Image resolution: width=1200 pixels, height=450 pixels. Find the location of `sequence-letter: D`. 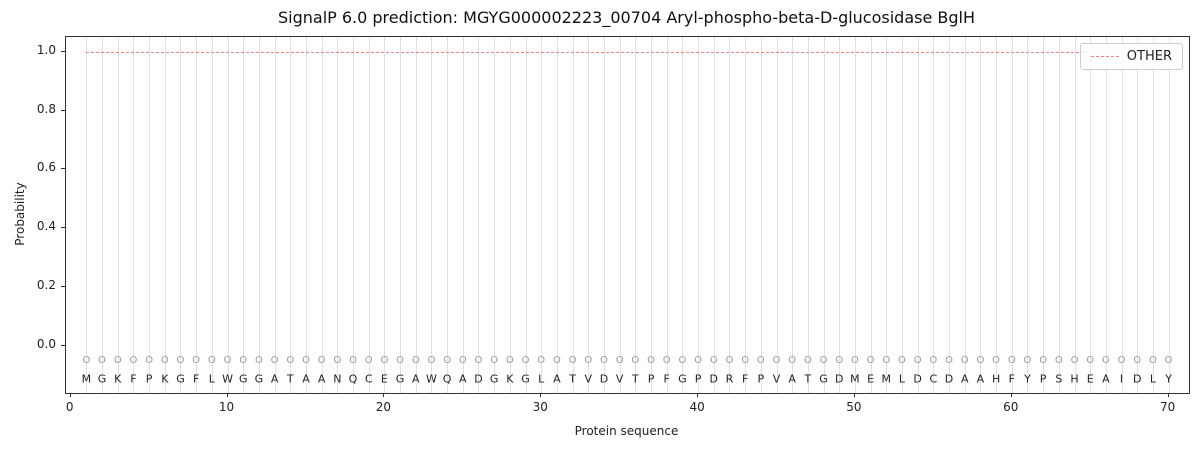

sequence-letter: D is located at coordinates (949, 379).